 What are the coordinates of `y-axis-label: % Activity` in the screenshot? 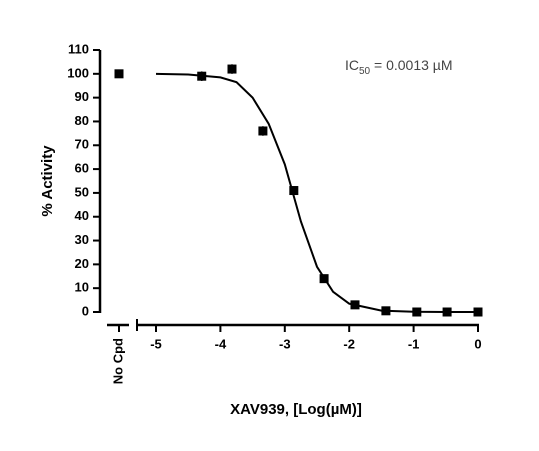 It's located at (47, 181).